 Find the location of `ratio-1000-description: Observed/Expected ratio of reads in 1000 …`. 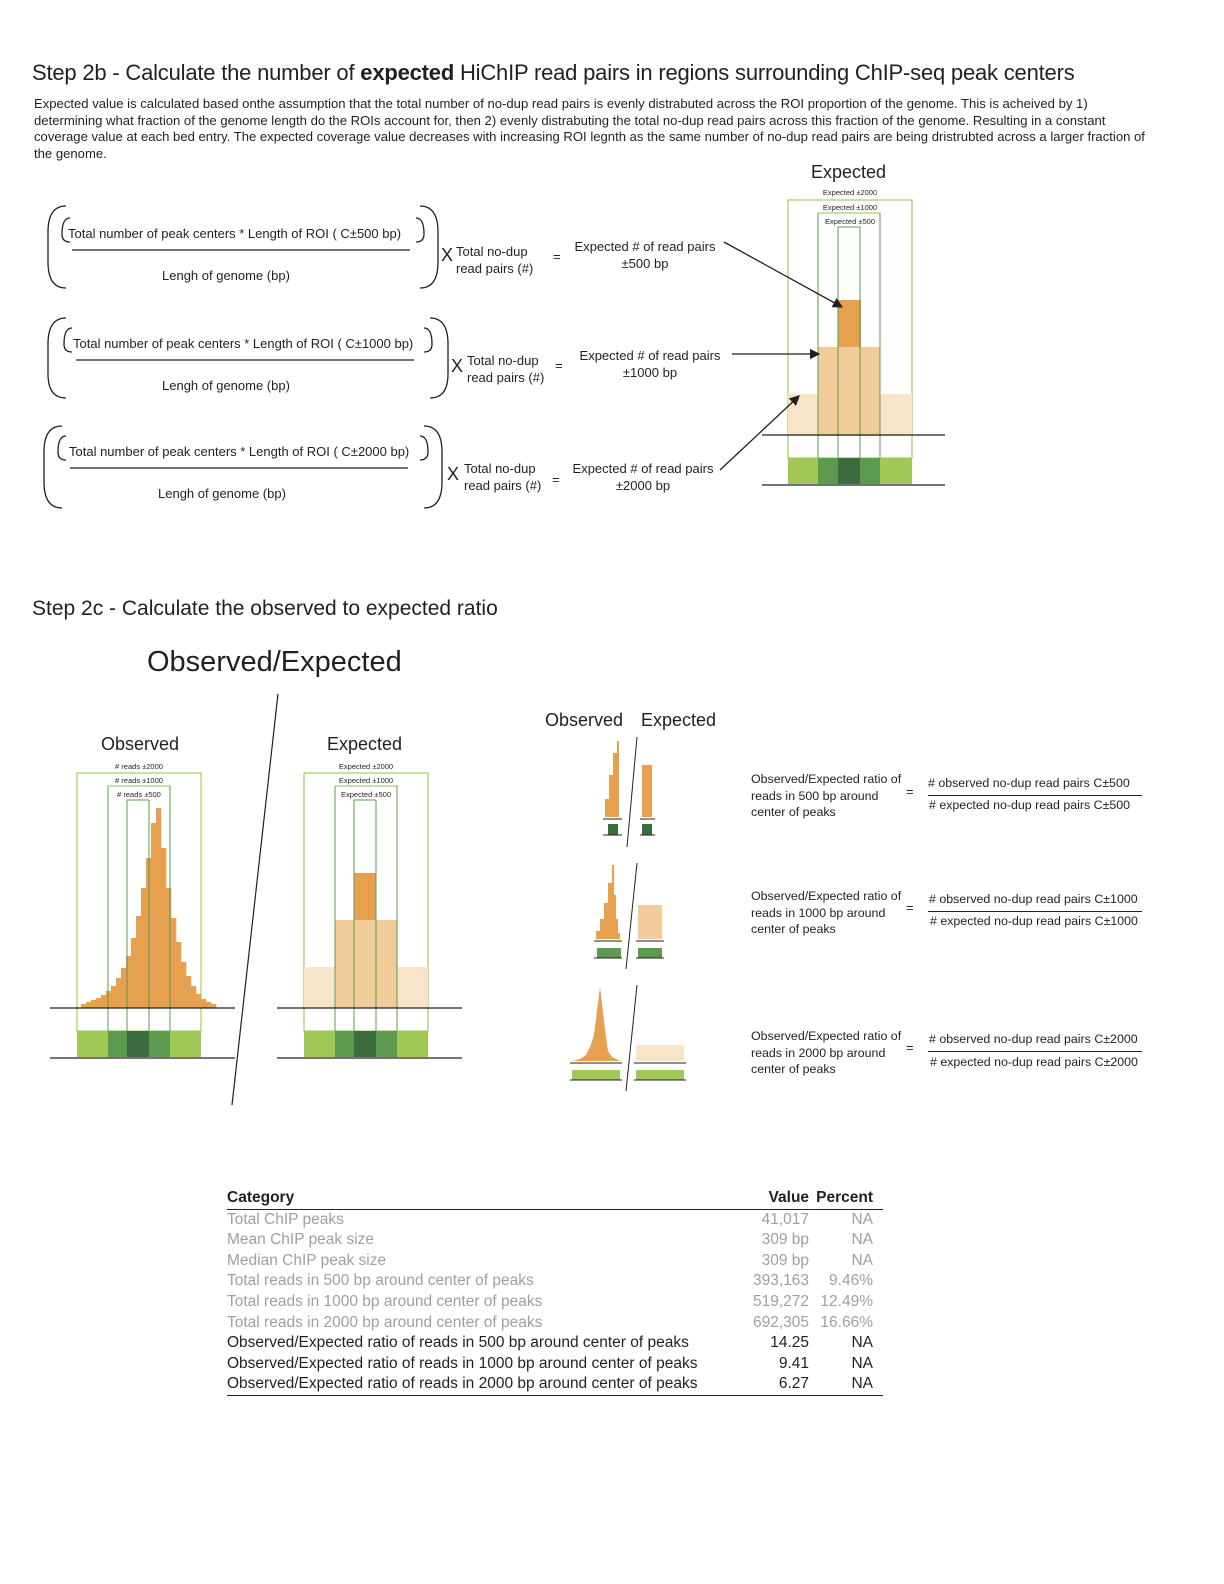

ratio-1000-description: Observed/Expected ratio of reads in 1000 … is located at coordinates (826, 912).